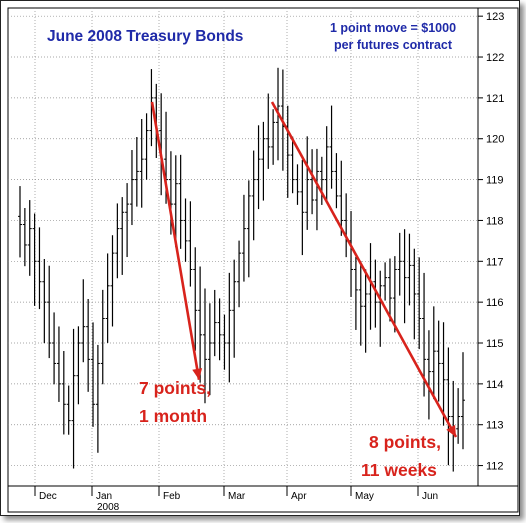 The image size is (526, 523). I want to click on chart-title: June 2008 Treasury Bonds, so click(145, 36).